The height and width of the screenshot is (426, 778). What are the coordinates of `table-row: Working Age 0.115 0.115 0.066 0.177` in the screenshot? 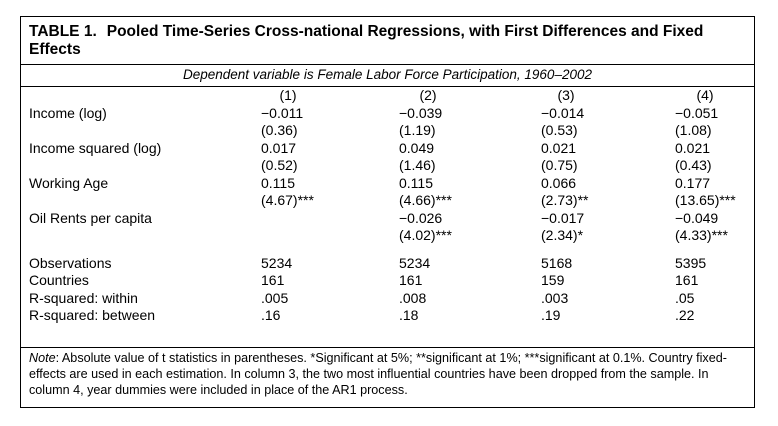 It's located at (387, 184).